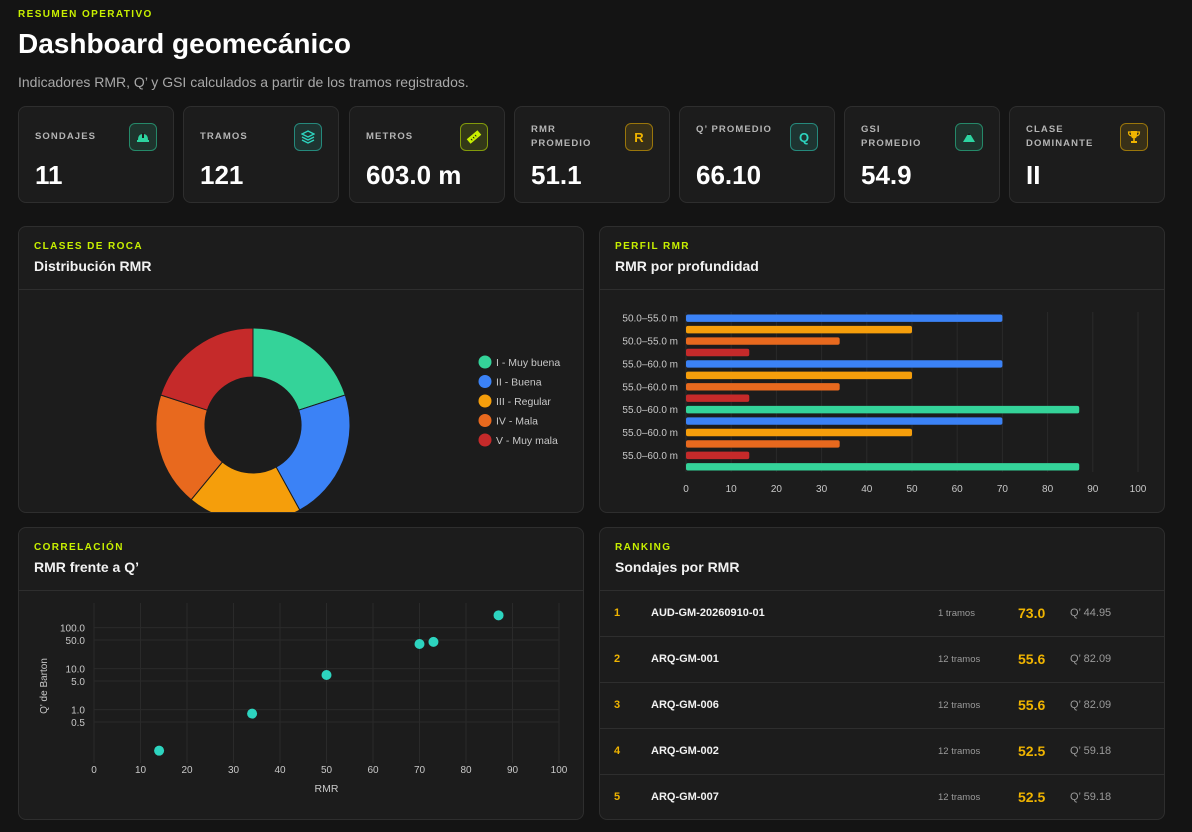 This screenshot has width=1192, height=832. Describe the element at coordinates (49, 175) in the screenshot. I see `kpi-value: 11` at that location.